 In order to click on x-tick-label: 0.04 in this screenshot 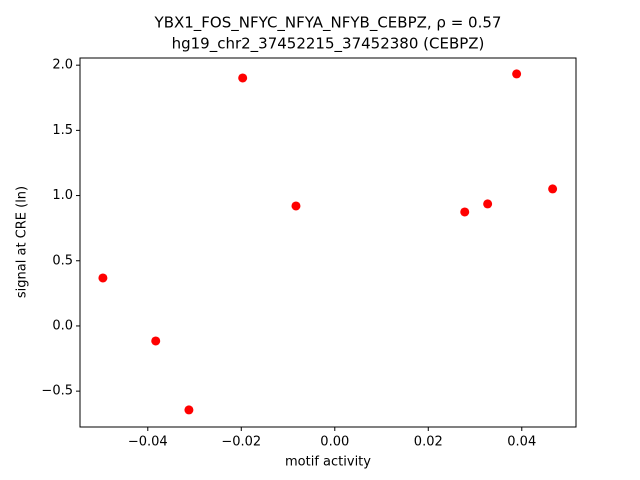, I will do `click(521, 442)`.